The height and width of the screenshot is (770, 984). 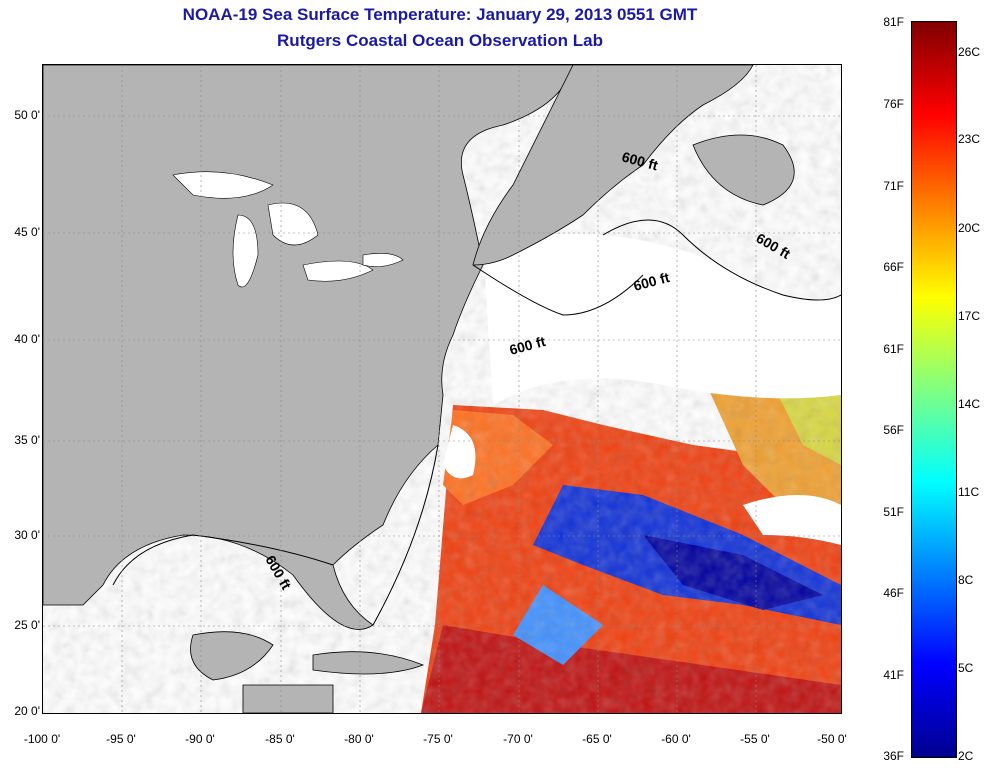 What do you see at coordinates (969, 404) in the screenshot?
I see `colorbar-c-label: 14C` at bounding box center [969, 404].